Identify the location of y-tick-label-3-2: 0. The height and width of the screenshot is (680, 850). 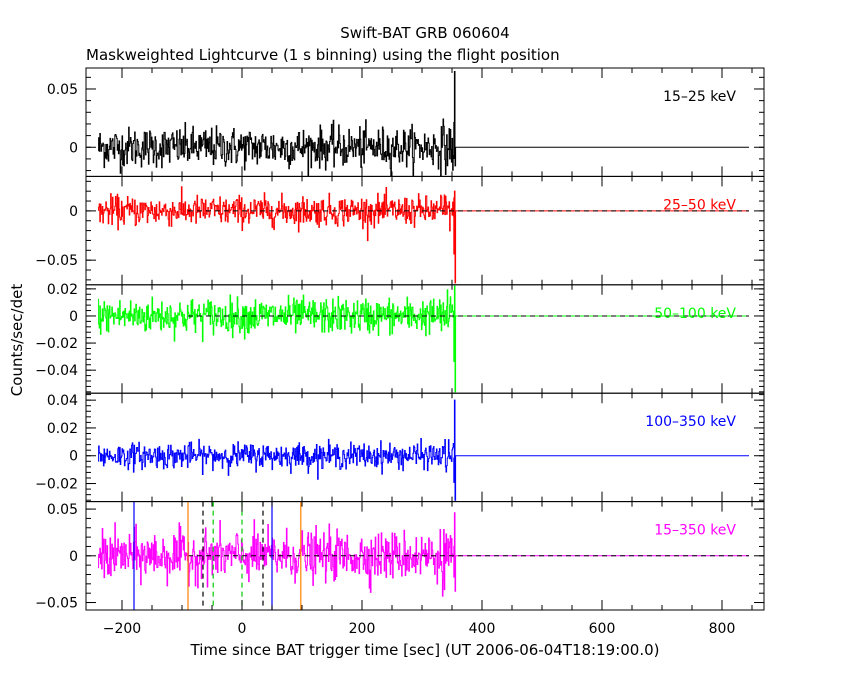
(73, 457).